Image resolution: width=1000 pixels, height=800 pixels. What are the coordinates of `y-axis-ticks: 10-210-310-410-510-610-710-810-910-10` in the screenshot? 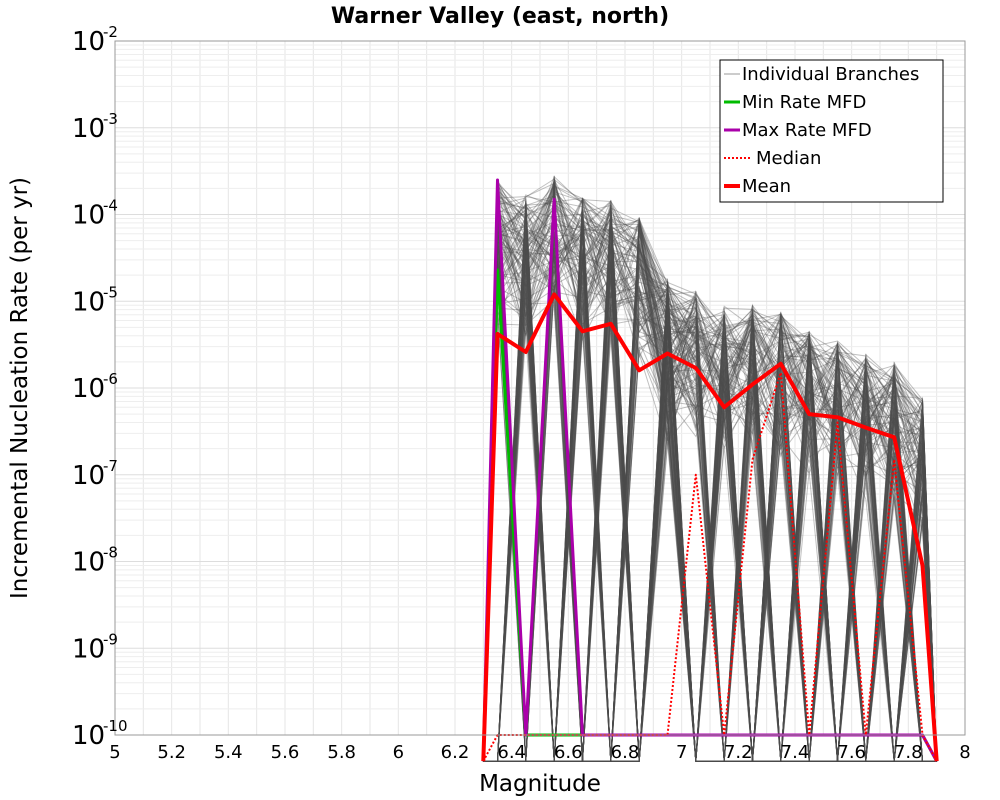 It's located at (100, 387).